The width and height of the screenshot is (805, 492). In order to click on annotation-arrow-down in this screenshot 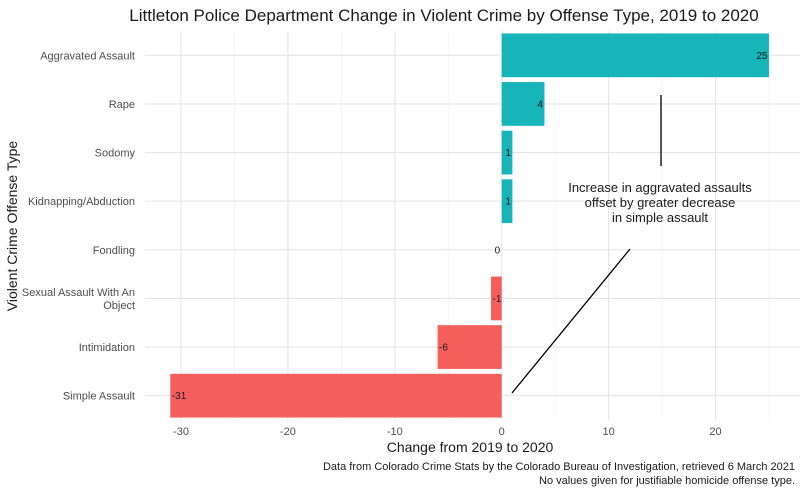, I will do `click(571, 321)`.